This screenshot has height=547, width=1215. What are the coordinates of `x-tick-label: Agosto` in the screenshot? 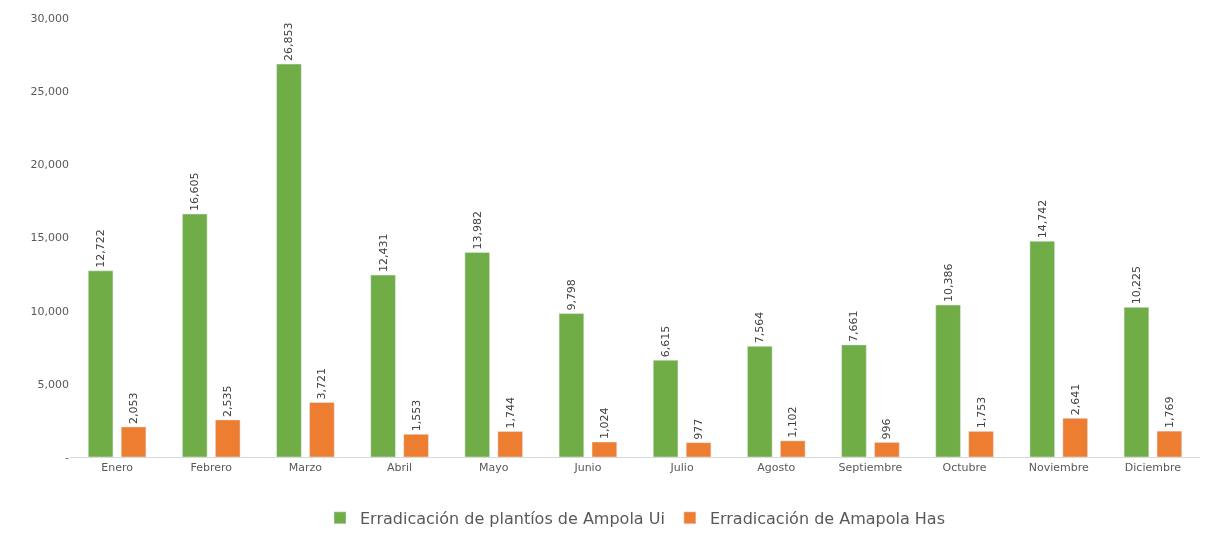 It's located at (776, 468).